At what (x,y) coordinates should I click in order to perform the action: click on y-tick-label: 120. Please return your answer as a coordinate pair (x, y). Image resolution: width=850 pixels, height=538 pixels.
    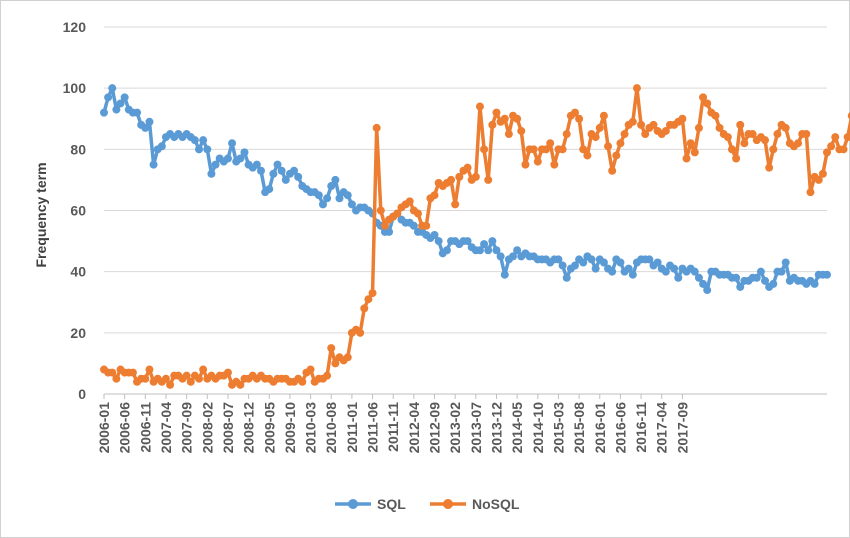
    Looking at the image, I should click on (75, 27).